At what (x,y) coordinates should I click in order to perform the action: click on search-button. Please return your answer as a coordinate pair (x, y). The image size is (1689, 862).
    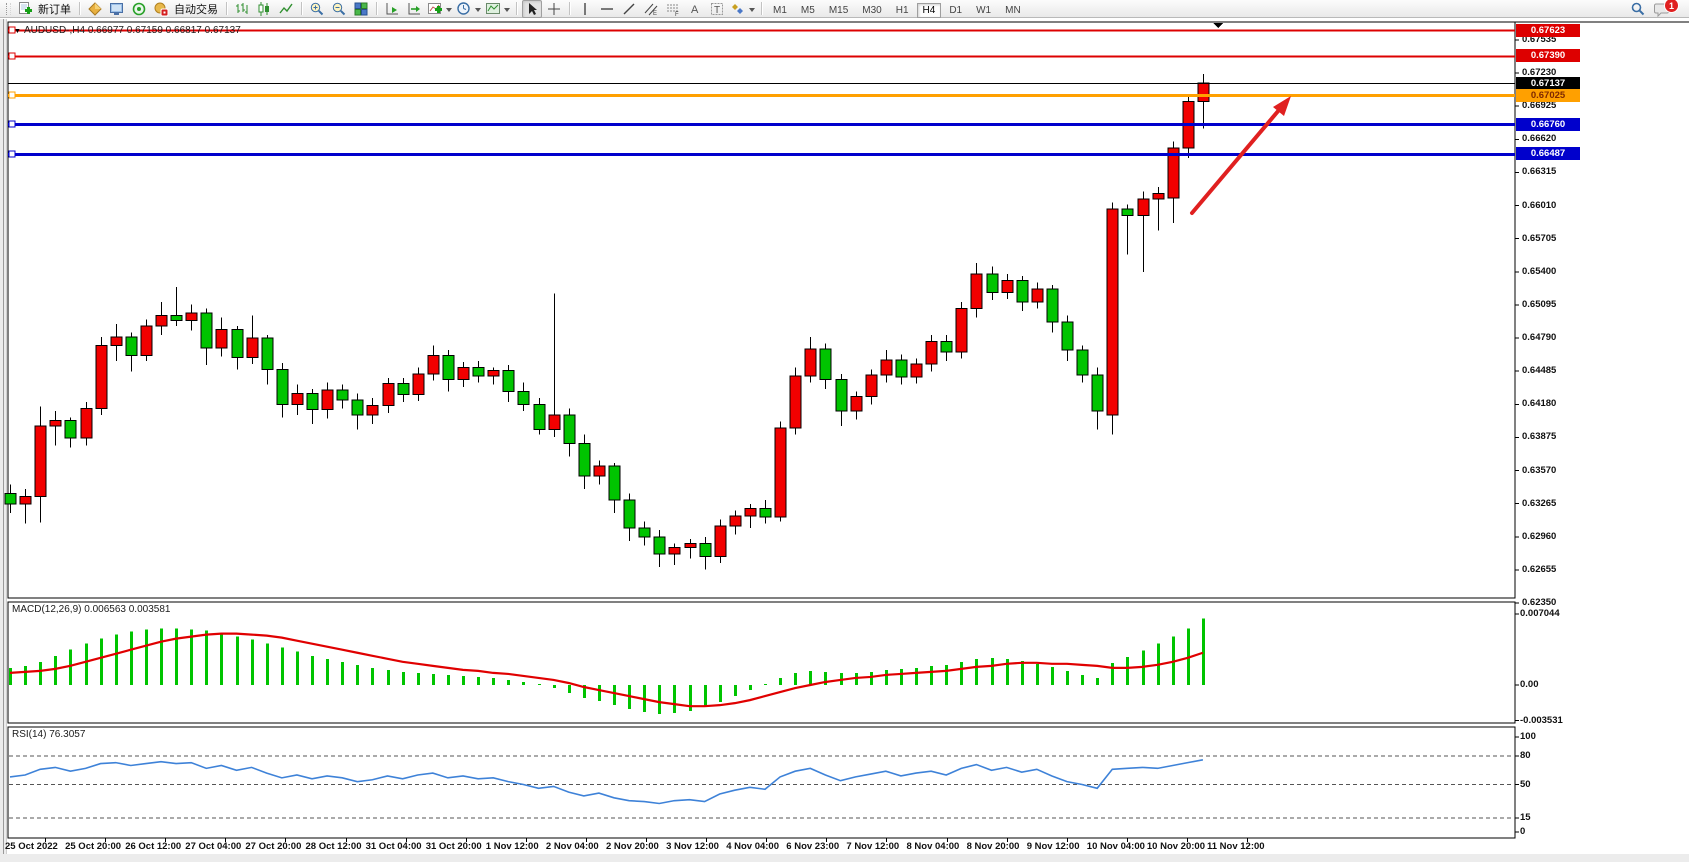
    Looking at the image, I should click on (1638, 9).